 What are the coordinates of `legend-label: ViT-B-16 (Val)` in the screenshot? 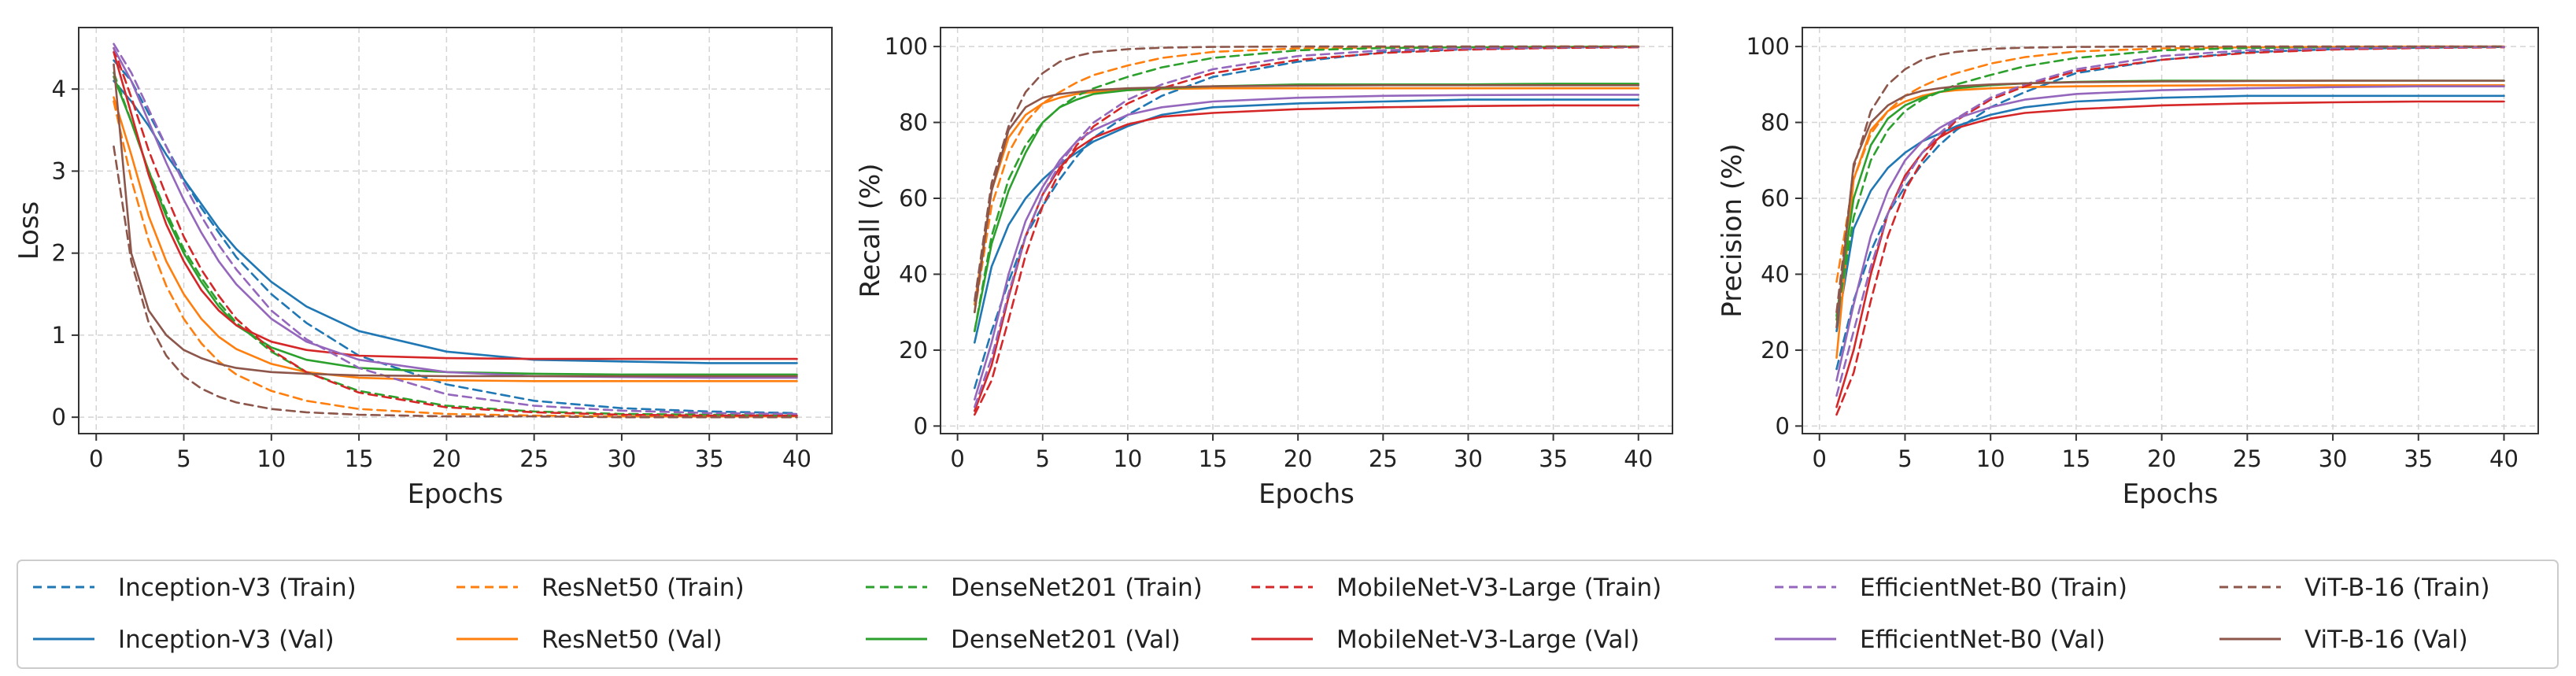 It's located at (2386, 640).